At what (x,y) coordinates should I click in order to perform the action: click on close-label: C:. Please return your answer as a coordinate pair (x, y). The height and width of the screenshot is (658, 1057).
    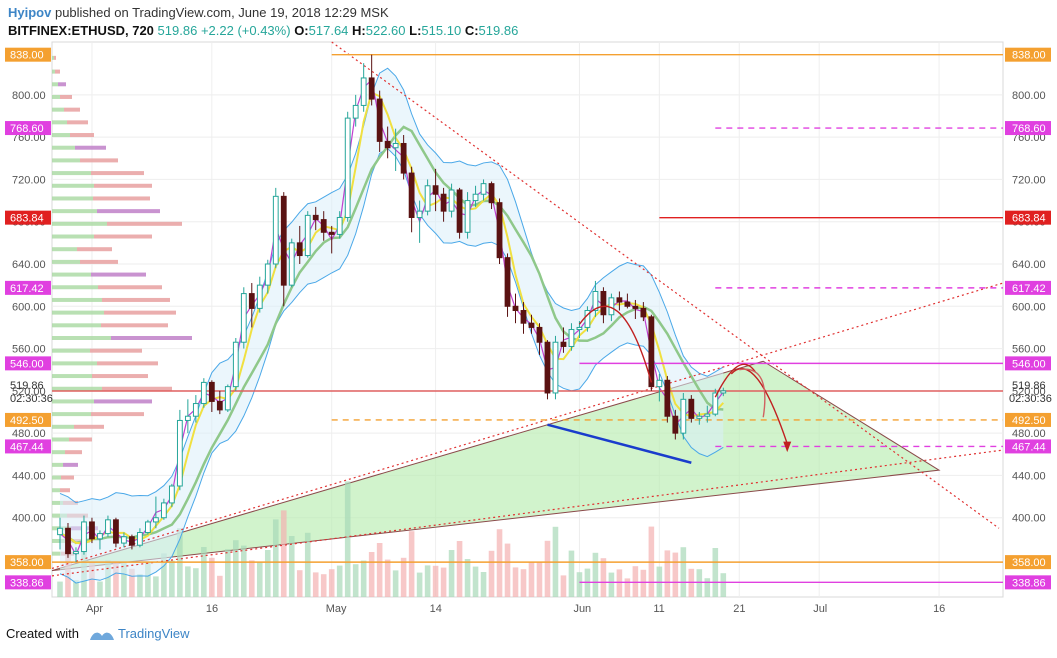
    Looking at the image, I should click on (471, 30).